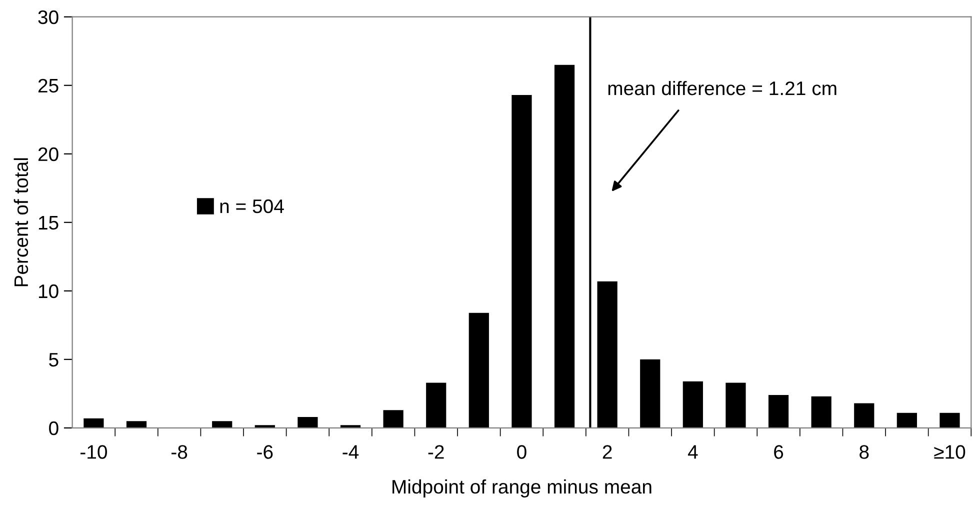 The image size is (977, 527). Describe the element at coordinates (53, 428) in the screenshot. I see `y-tick-label: 0` at that location.